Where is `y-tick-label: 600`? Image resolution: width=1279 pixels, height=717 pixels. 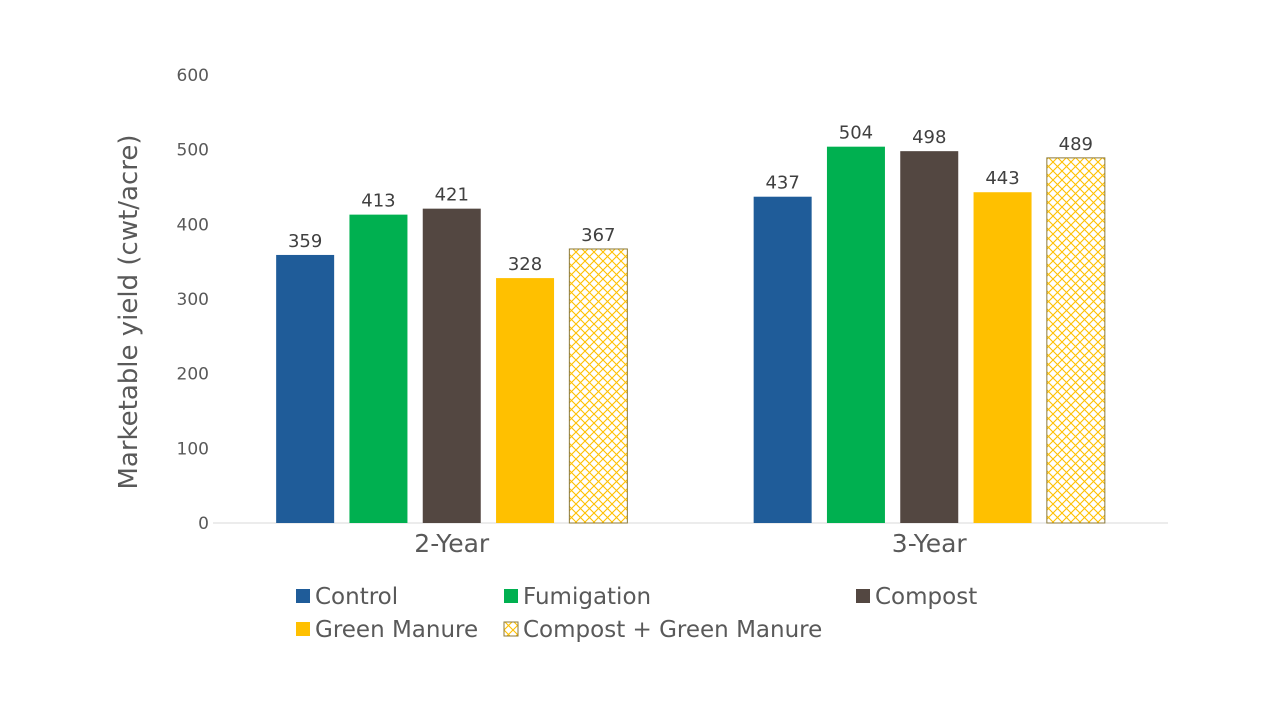
y-tick-label: 600 is located at coordinates (193, 76).